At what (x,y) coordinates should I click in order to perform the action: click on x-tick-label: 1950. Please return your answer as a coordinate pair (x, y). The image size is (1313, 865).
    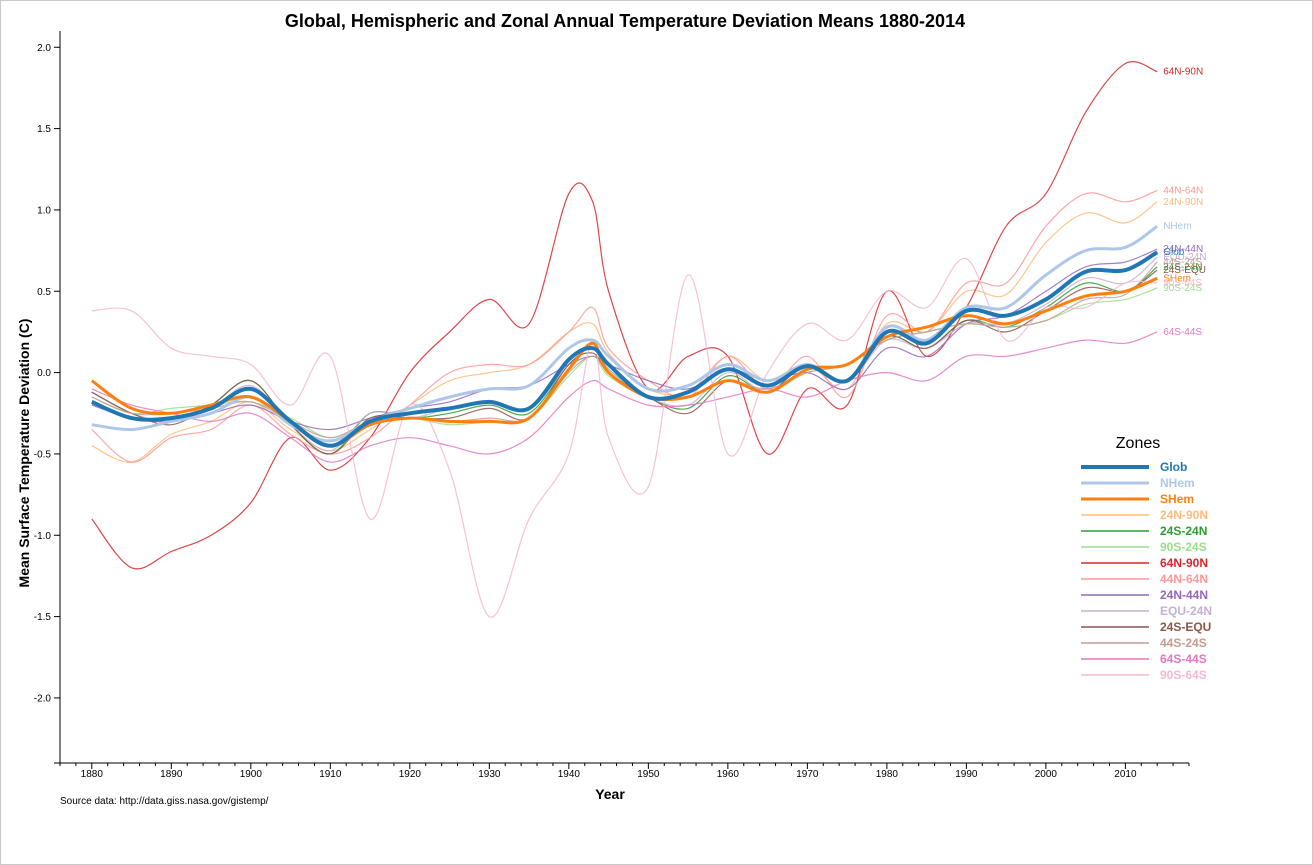
    Looking at the image, I should click on (648, 774).